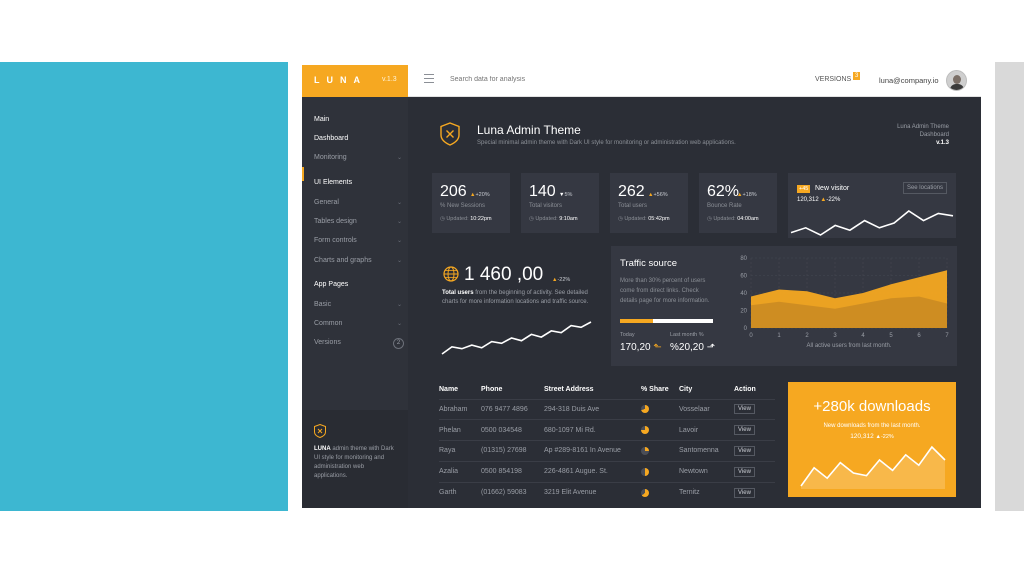 The width and height of the screenshot is (1024, 574). Describe the element at coordinates (355, 81) in the screenshot. I see `brand-block: LUNA v.1.3` at that location.